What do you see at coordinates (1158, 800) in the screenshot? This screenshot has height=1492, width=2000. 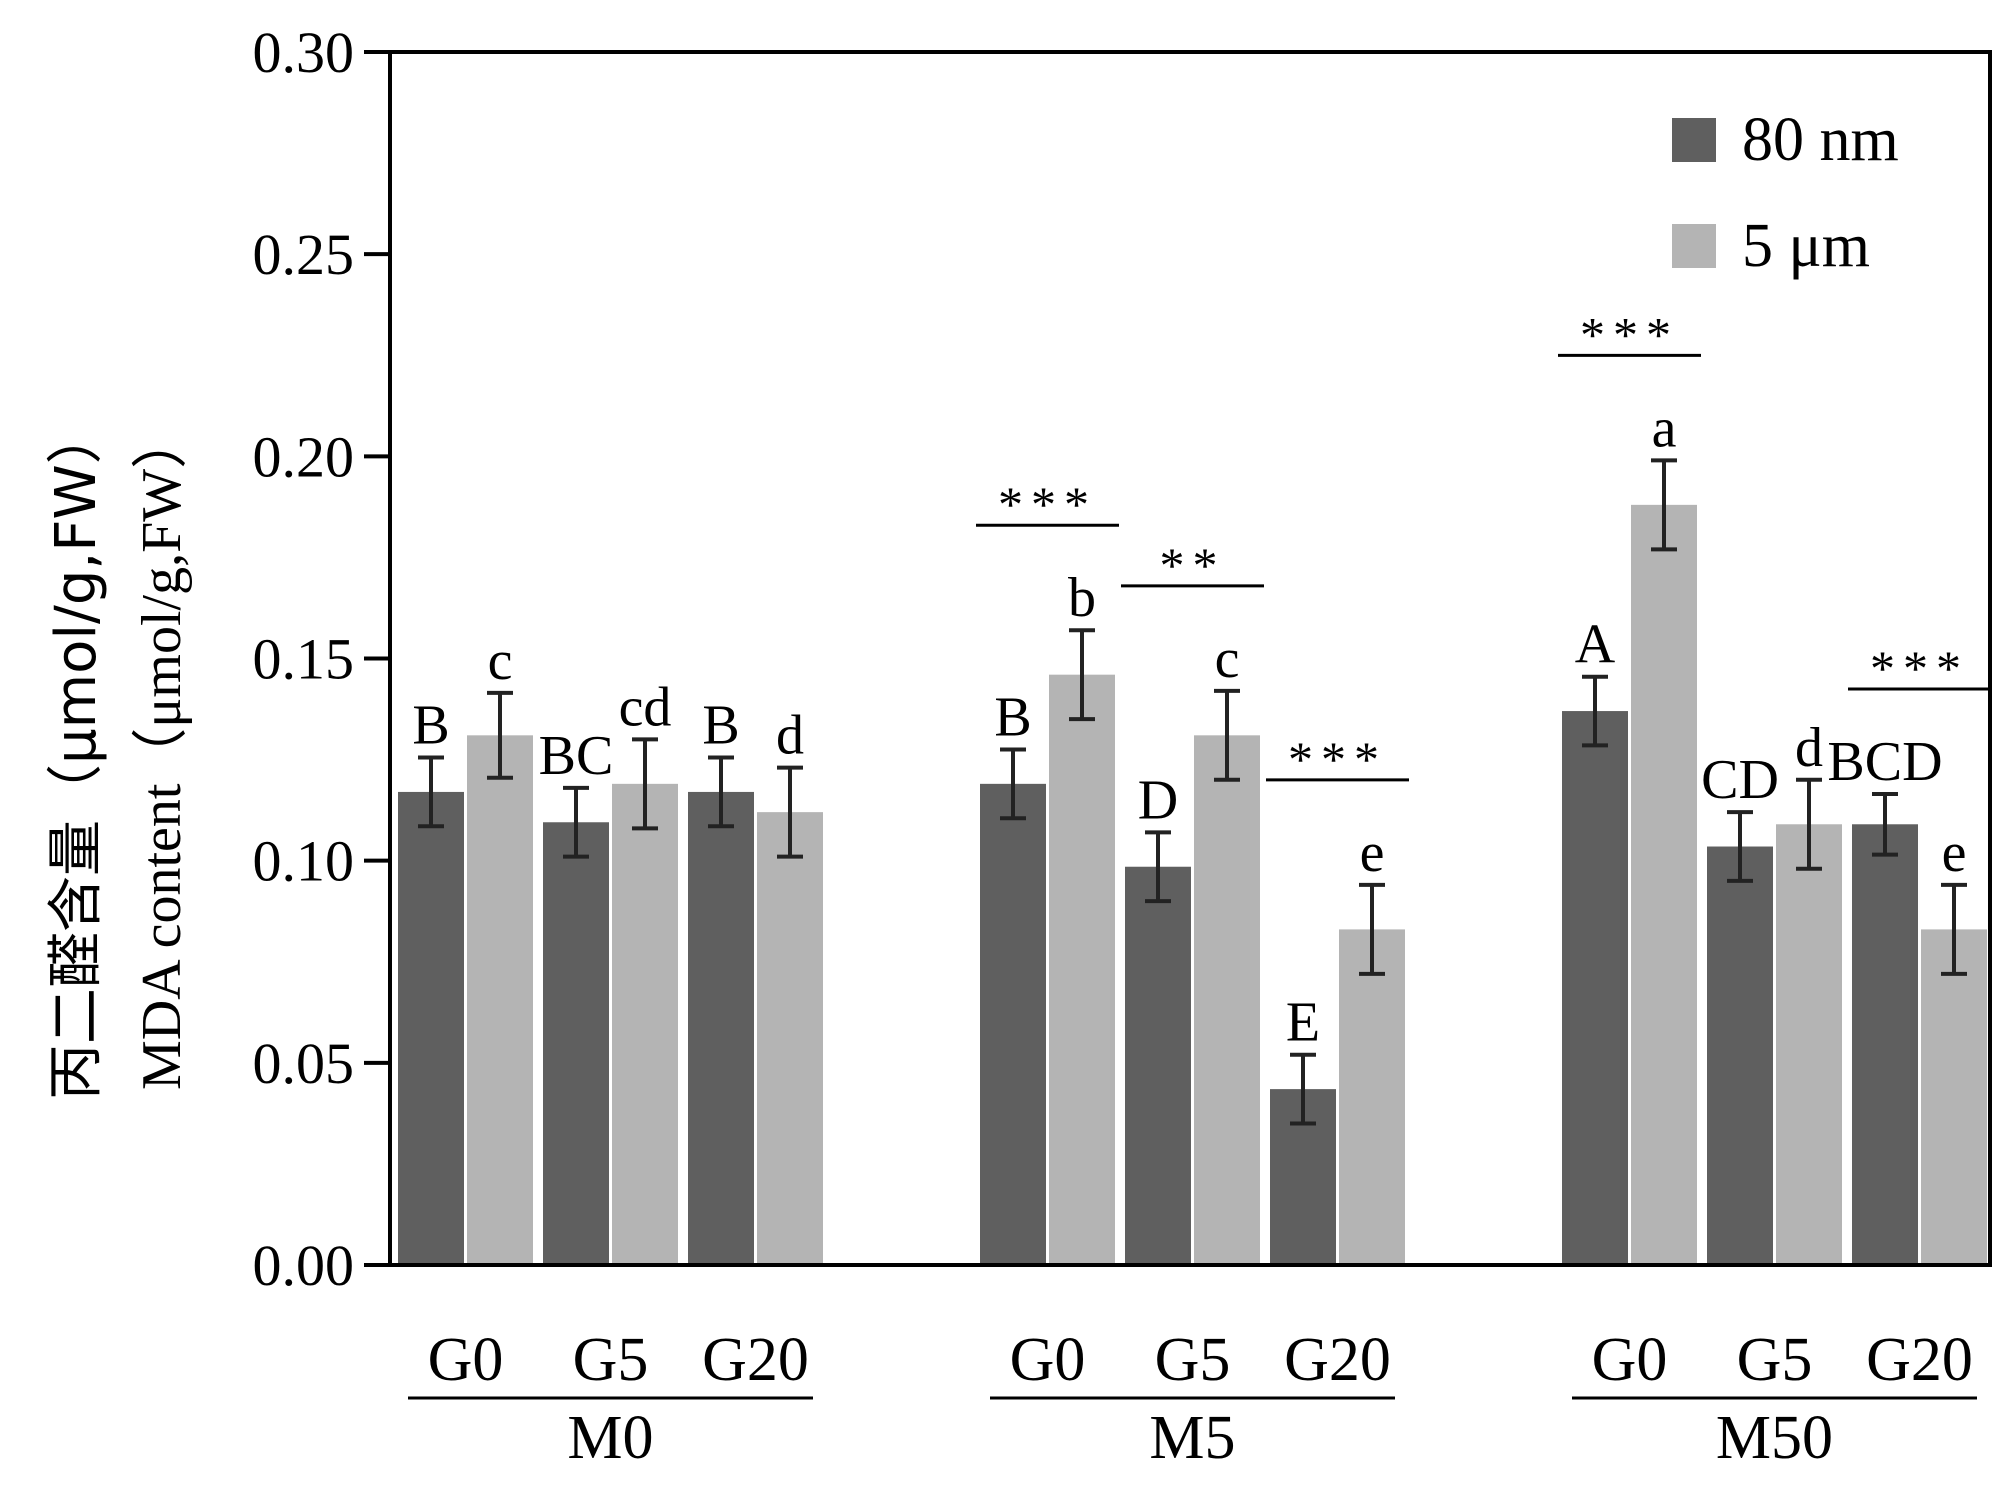 I see `sig-letter: D` at bounding box center [1158, 800].